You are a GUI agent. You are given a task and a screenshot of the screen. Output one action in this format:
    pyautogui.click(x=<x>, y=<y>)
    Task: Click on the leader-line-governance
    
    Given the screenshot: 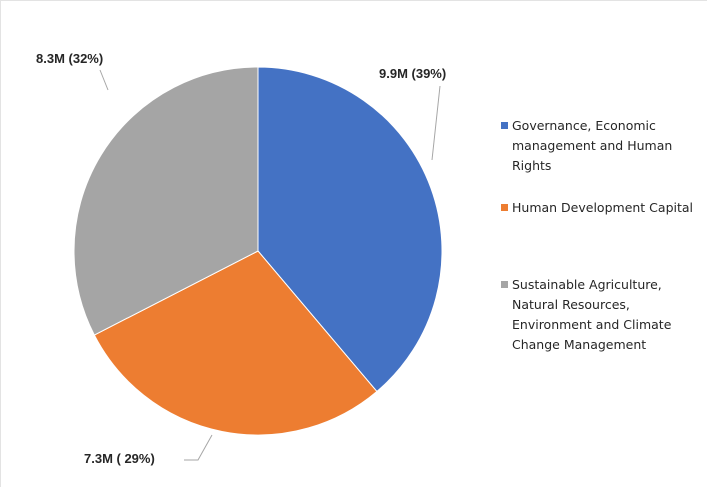 What is the action you would take?
    pyautogui.click(x=436, y=123)
    